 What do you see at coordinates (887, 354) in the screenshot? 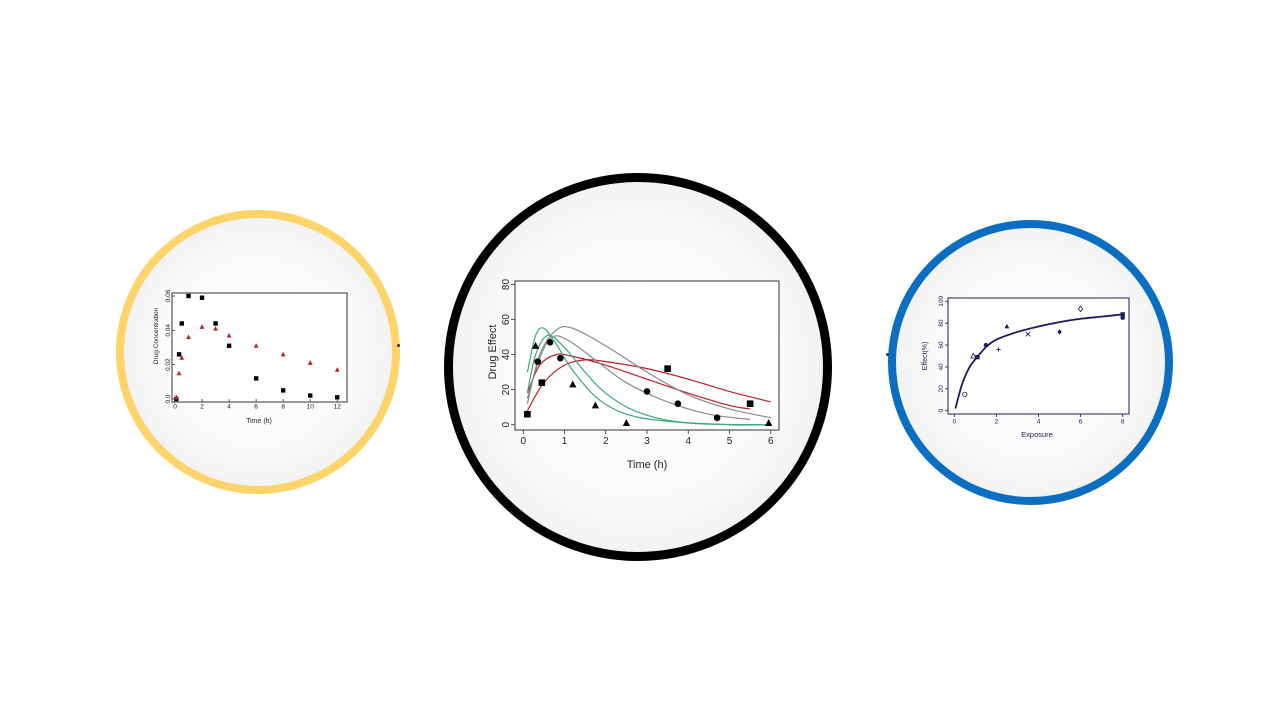
I see `ring-dot-right` at bounding box center [887, 354].